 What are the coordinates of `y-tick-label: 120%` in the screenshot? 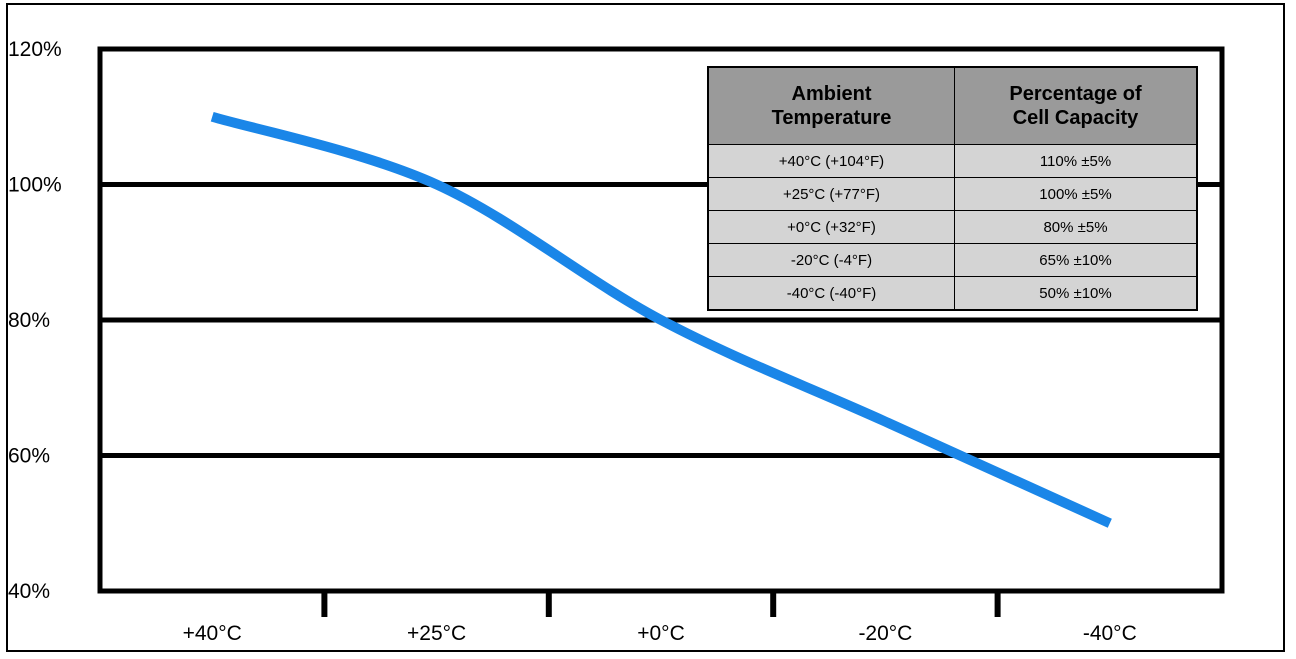 It's located at (35, 49).